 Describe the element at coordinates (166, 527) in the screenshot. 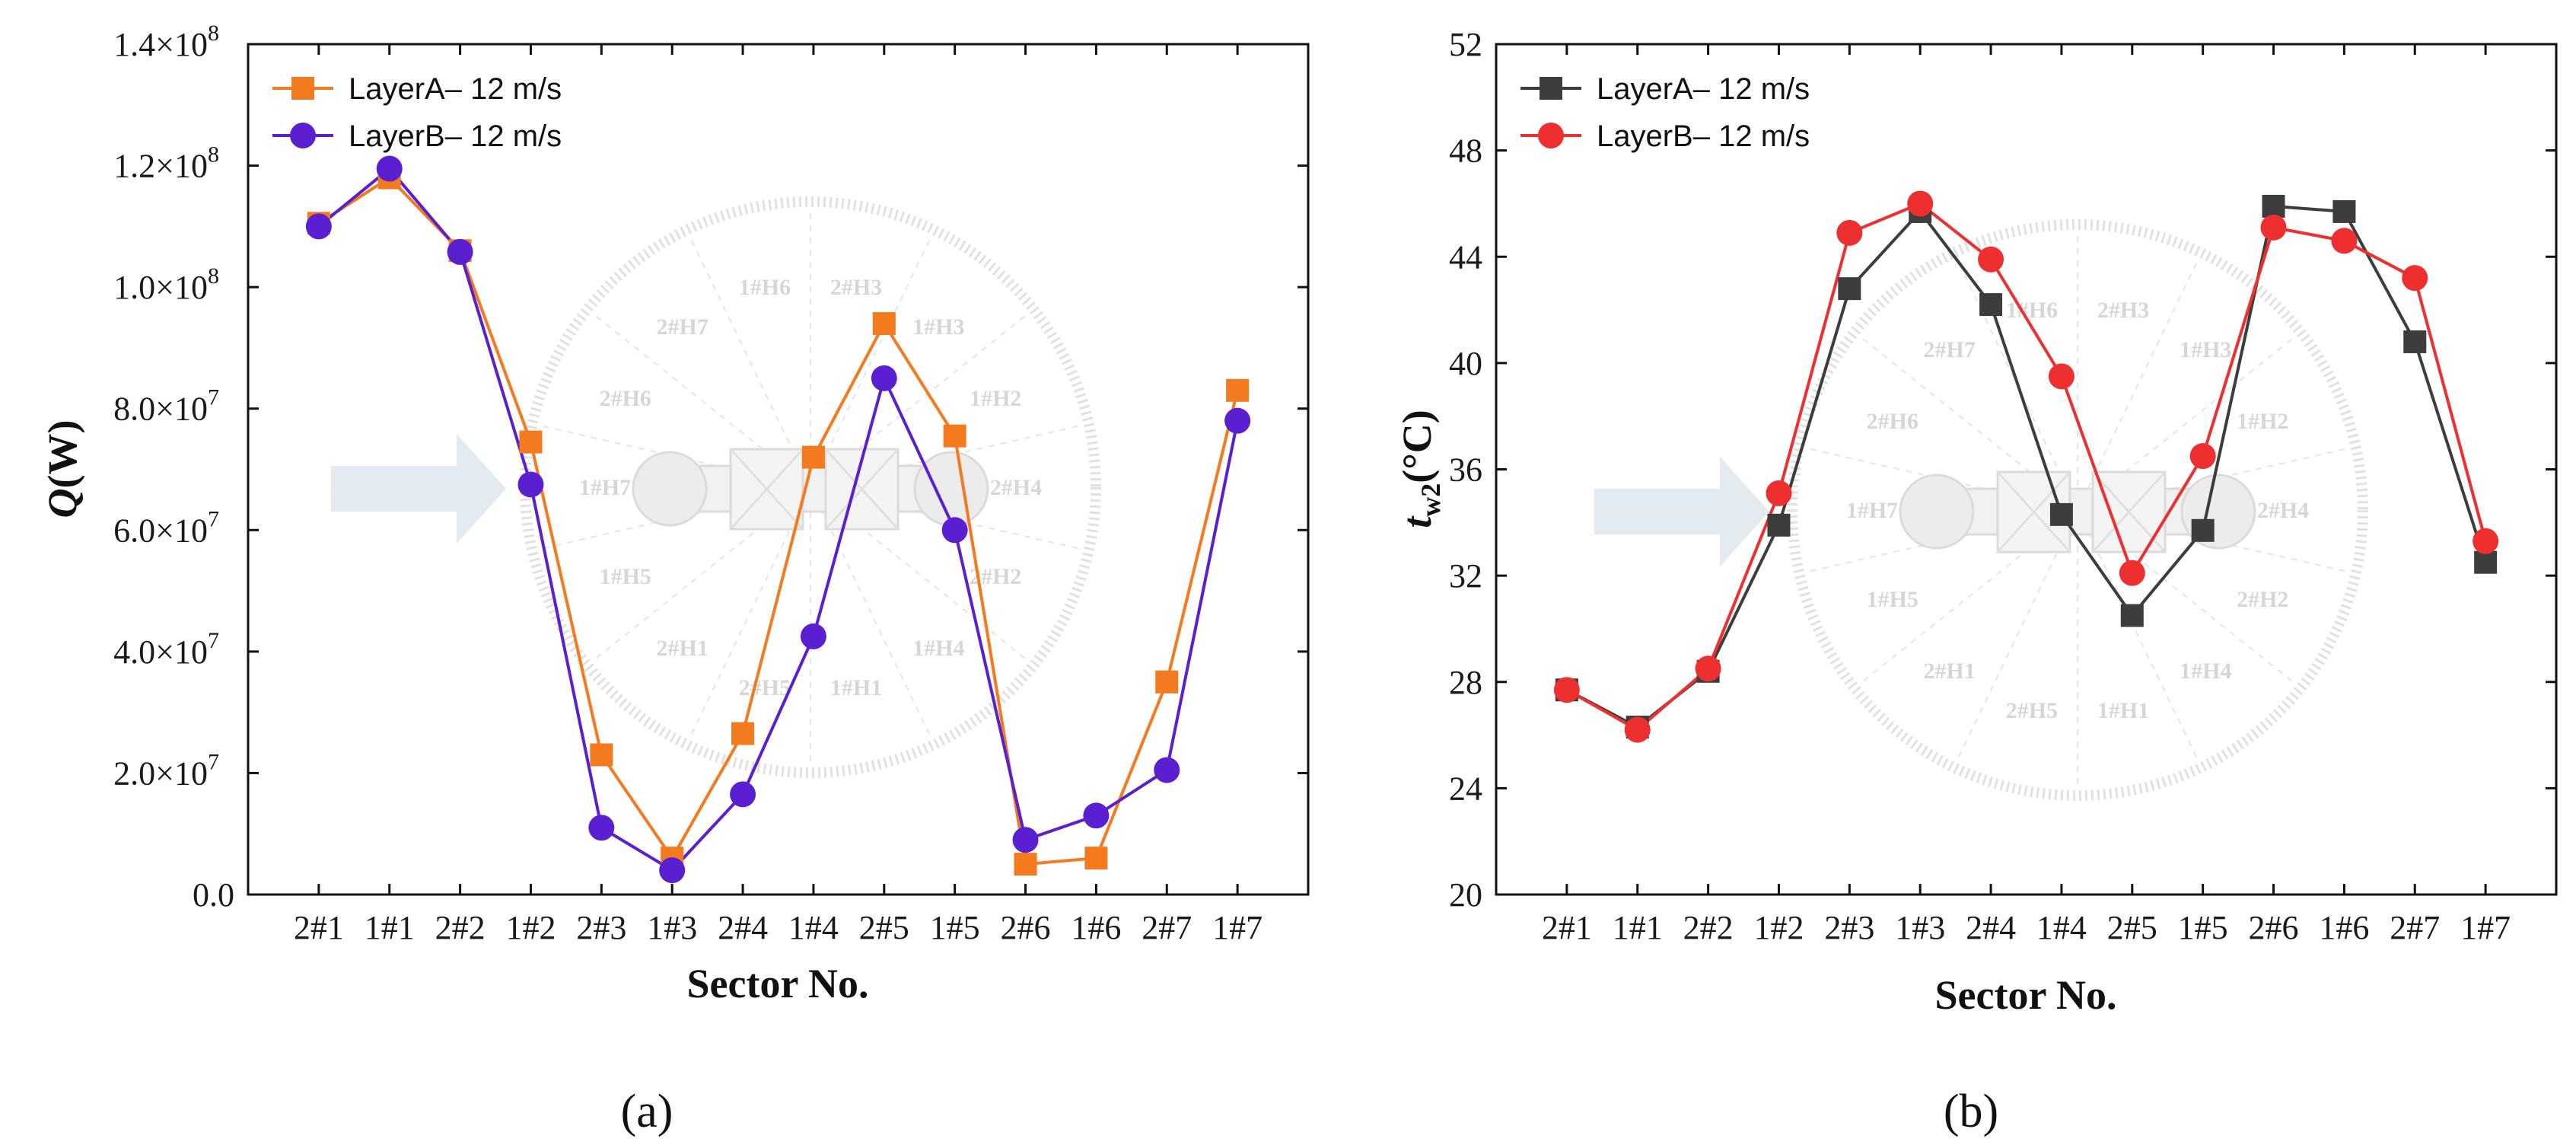

I see `y-tick-label: 6.0×10⁷` at that location.